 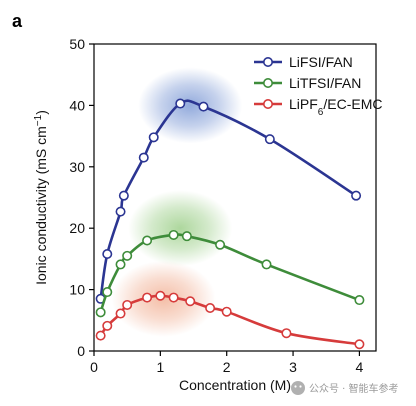 What do you see at coordinates (17, 21) in the screenshot?
I see `panel-label: a` at bounding box center [17, 21].